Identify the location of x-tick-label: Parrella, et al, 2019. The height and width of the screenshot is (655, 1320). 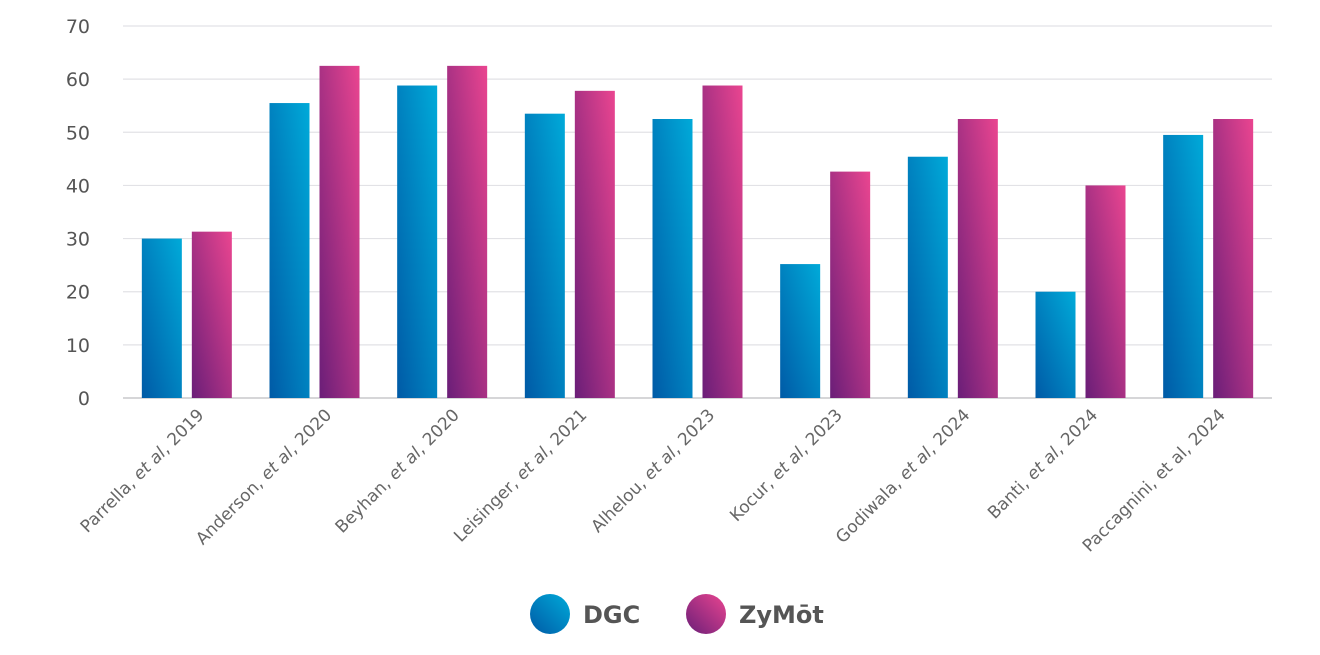
(143, 471).